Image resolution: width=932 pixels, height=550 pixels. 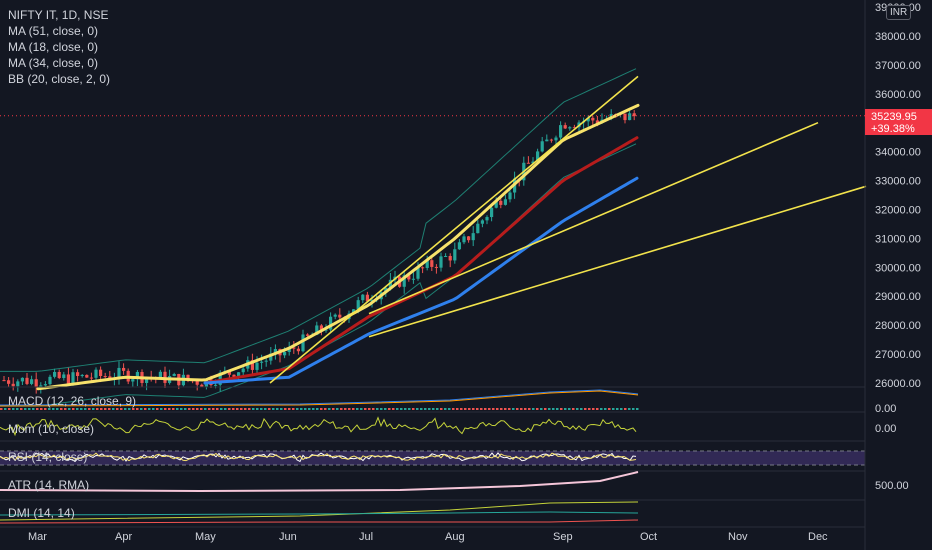 What do you see at coordinates (898, 326) in the screenshot?
I see `price-tick-label: 28000.00` at bounding box center [898, 326].